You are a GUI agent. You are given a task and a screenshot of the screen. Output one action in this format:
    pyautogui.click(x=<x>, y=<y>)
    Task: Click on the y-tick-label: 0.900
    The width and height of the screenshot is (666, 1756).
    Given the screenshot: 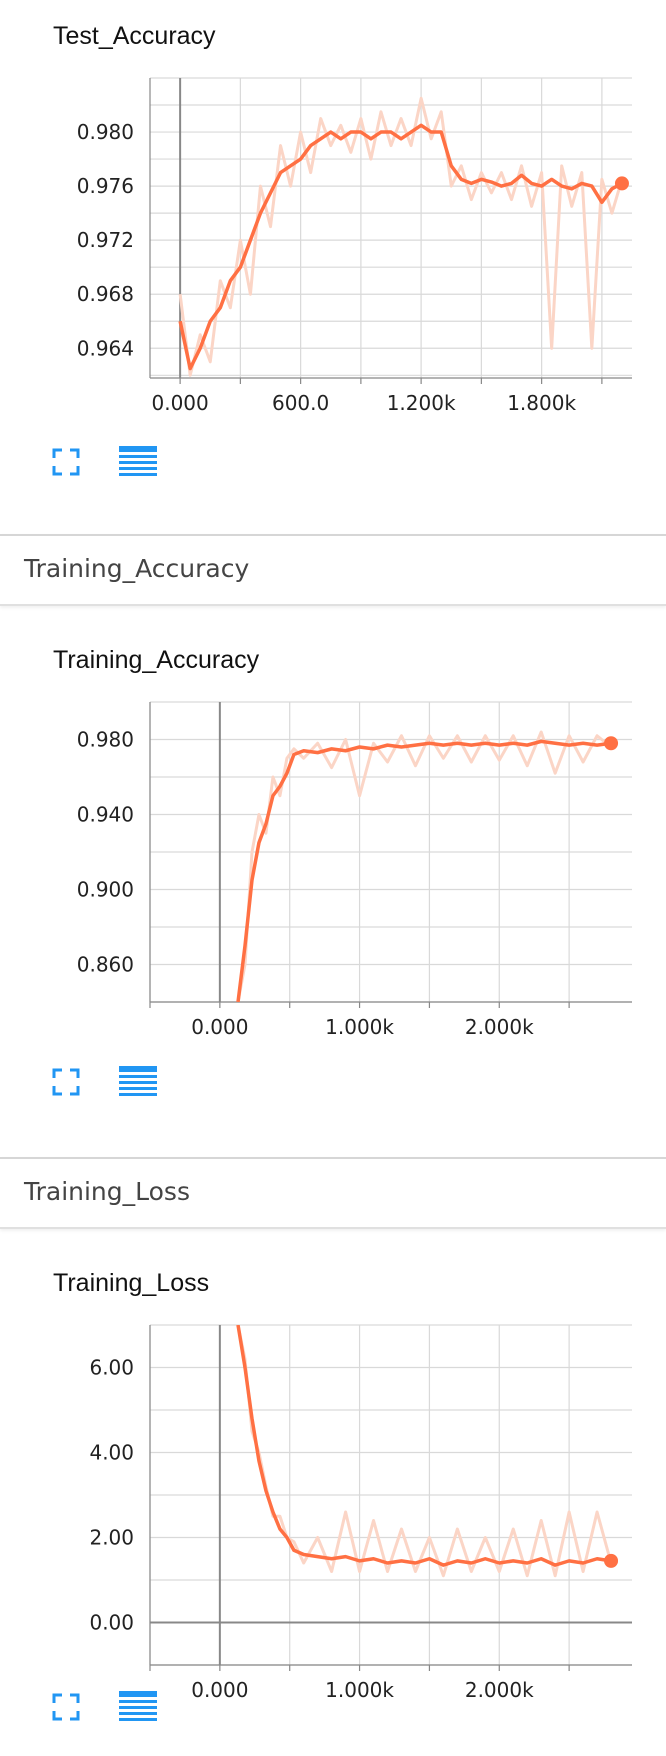 What is the action you would take?
    pyautogui.click(x=105, y=890)
    